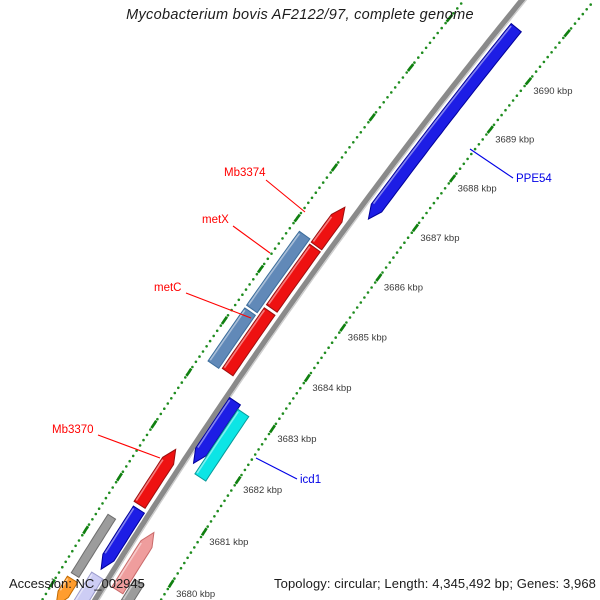 This screenshot has height=600, width=600. What do you see at coordinates (214, 423) in the screenshot?
I see `gene-blue-gene-icd1-region-bevel` at bounding box center [214, 423].